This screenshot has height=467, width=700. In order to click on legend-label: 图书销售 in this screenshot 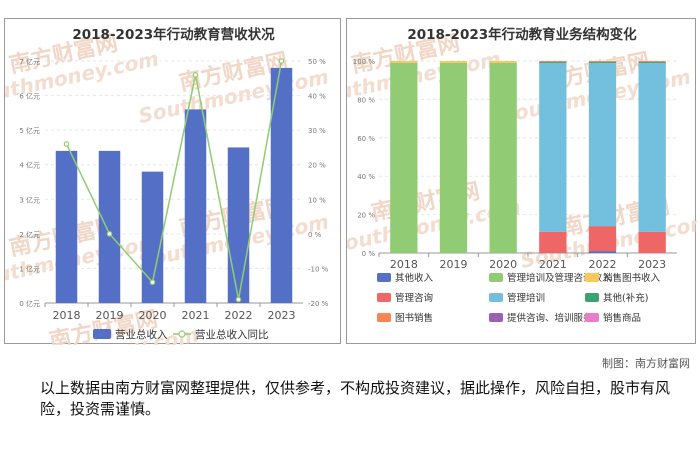, I will do `click(414, 318)`.